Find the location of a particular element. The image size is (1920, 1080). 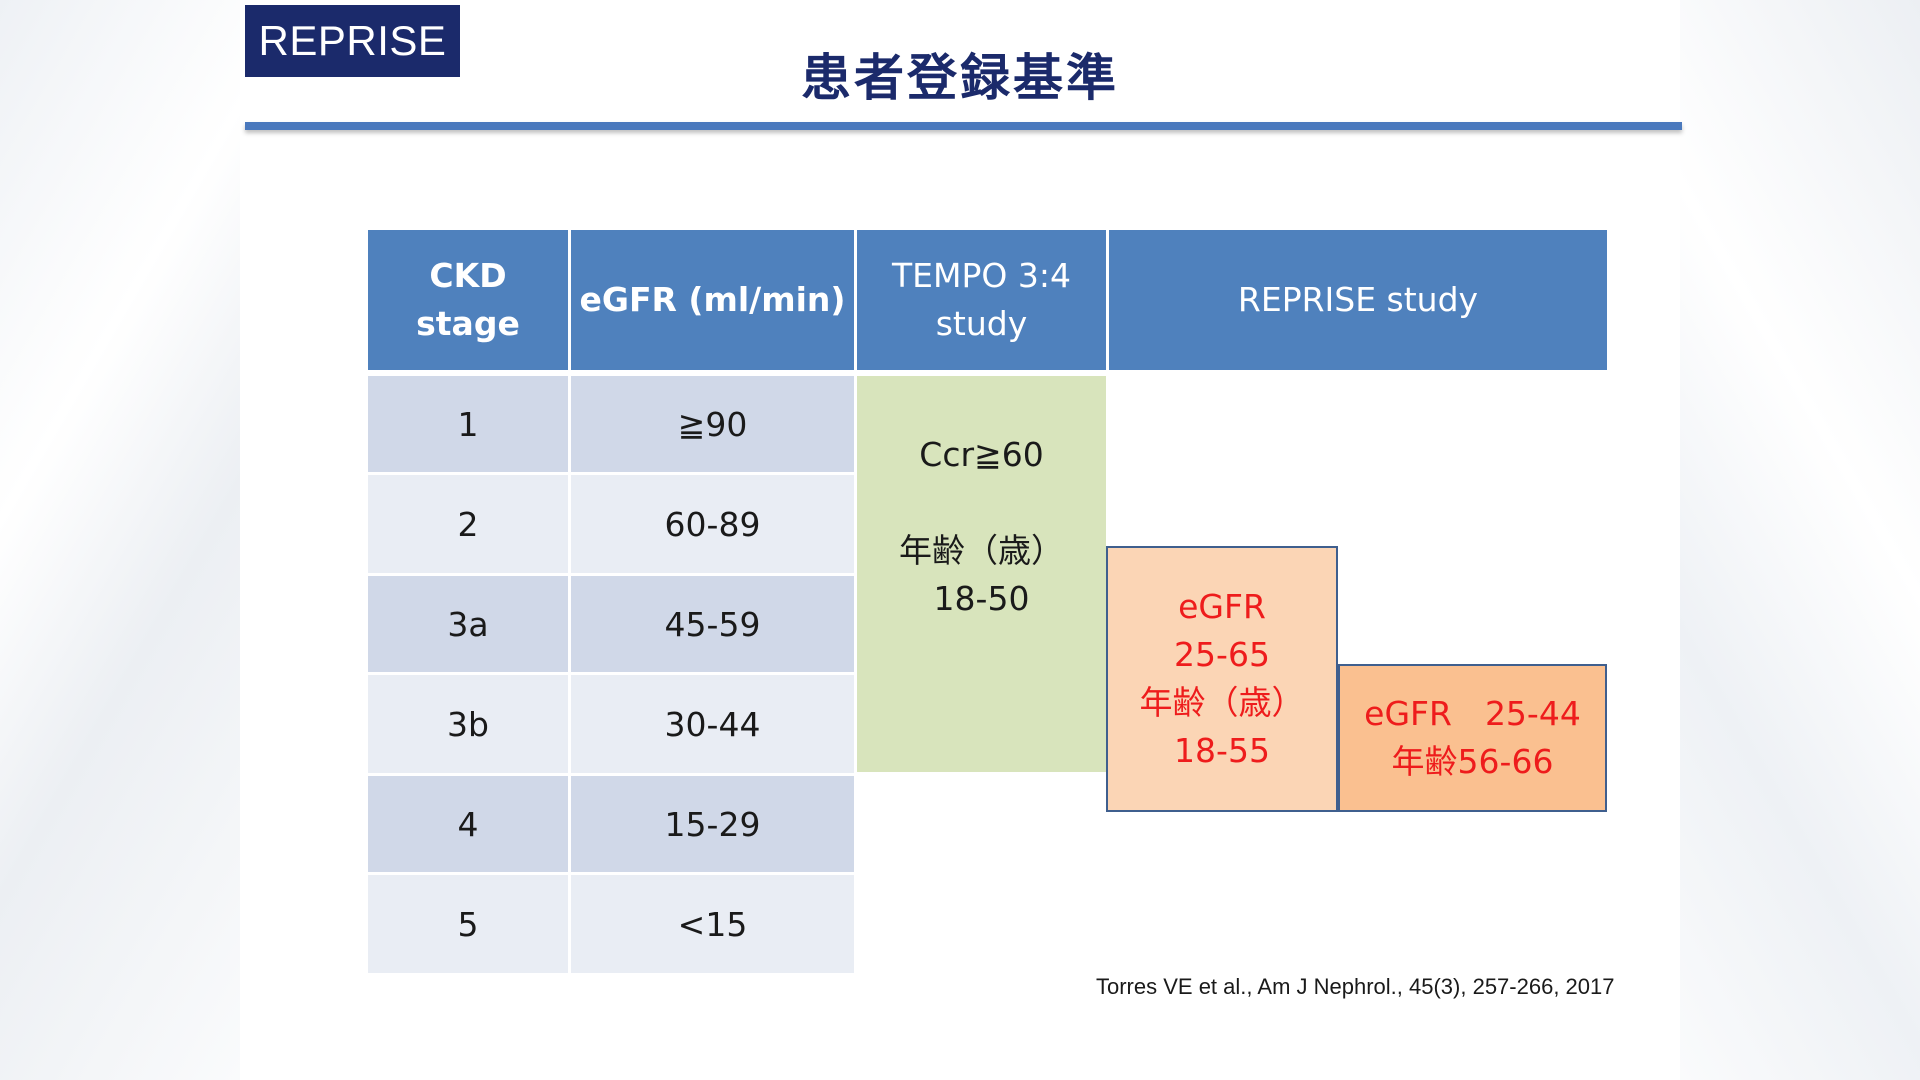

tempo-ccr: Ccr≧60 is located at coordinates (981, 454).